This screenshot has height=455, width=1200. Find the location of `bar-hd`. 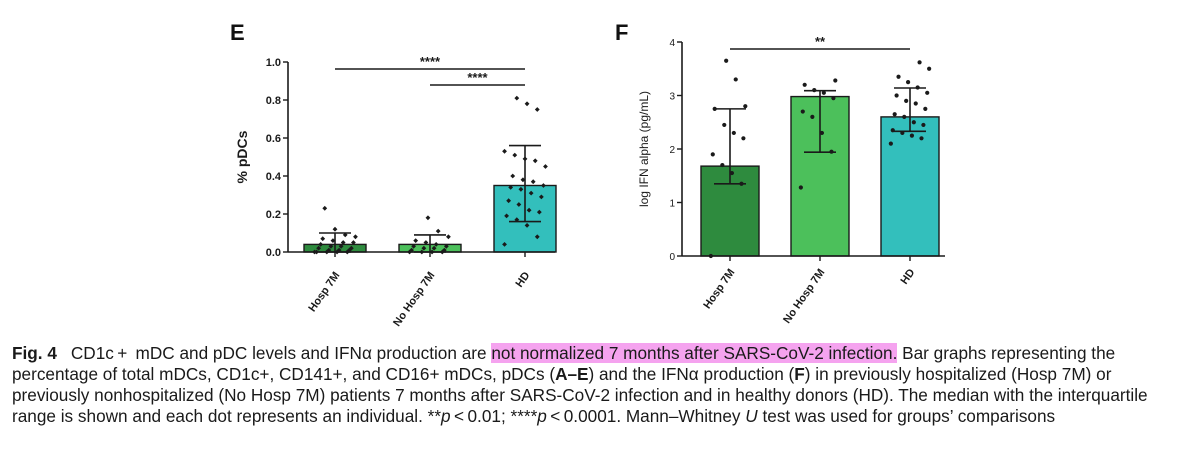

bar-hd is located at coordinates (910, 186).